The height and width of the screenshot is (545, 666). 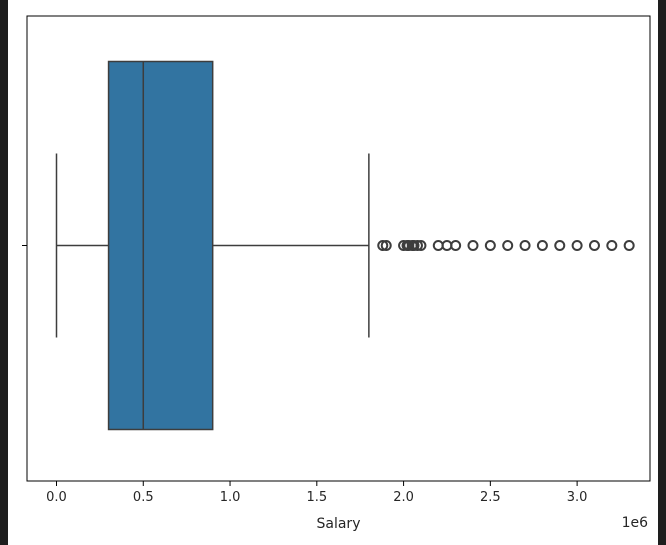 What do you see at coordinates (230, 497) in the screenshot?
I see `x-tick-label: 1.0` at bounding box center [230, 497].